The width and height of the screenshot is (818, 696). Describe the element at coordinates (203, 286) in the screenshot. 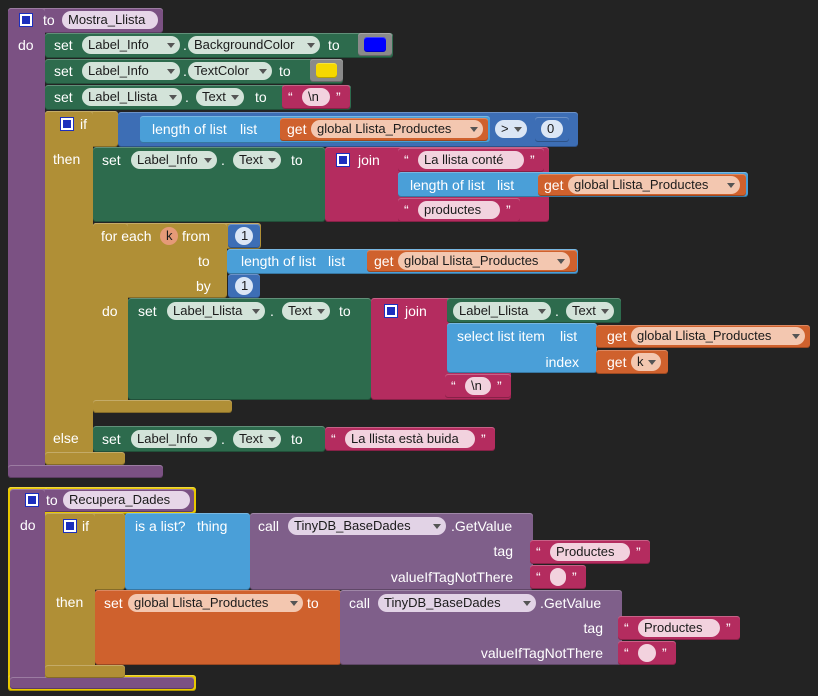

I see `block-label: by` at that location.